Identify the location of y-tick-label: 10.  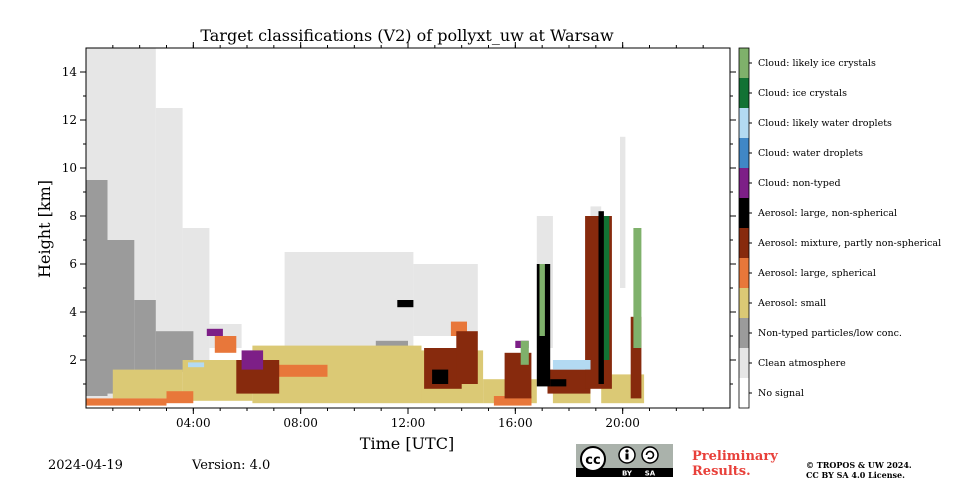
(69, 168).